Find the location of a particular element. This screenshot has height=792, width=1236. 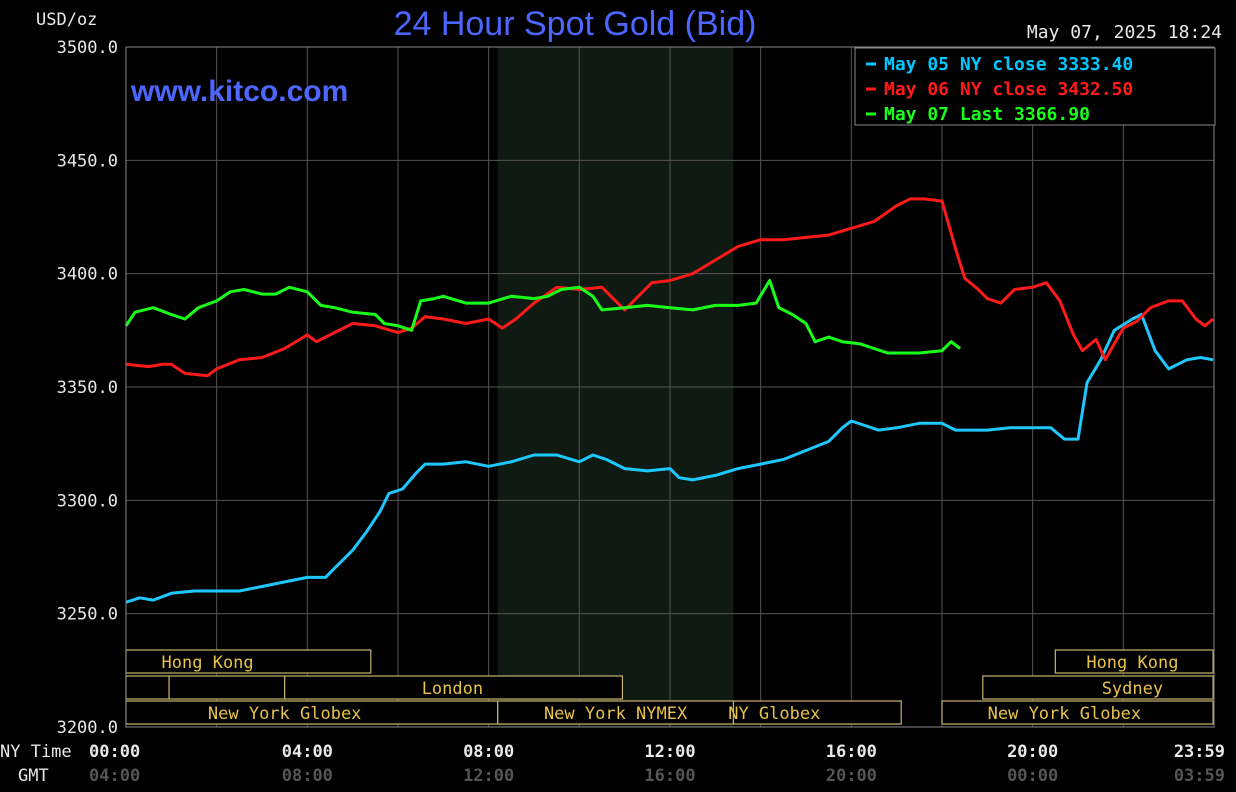

x-tick-label-gmt: 00:00 is located at coordinates (1032, 776).